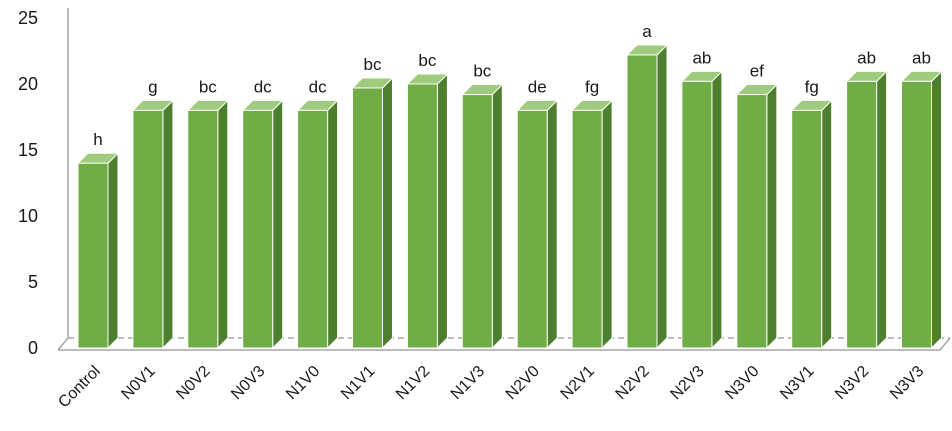 The height and width of the screenshot is (431, 952). Describe the element at coordinates (248, 383) in the screenshot. I see `x-tick-label: N0V3` at that location.